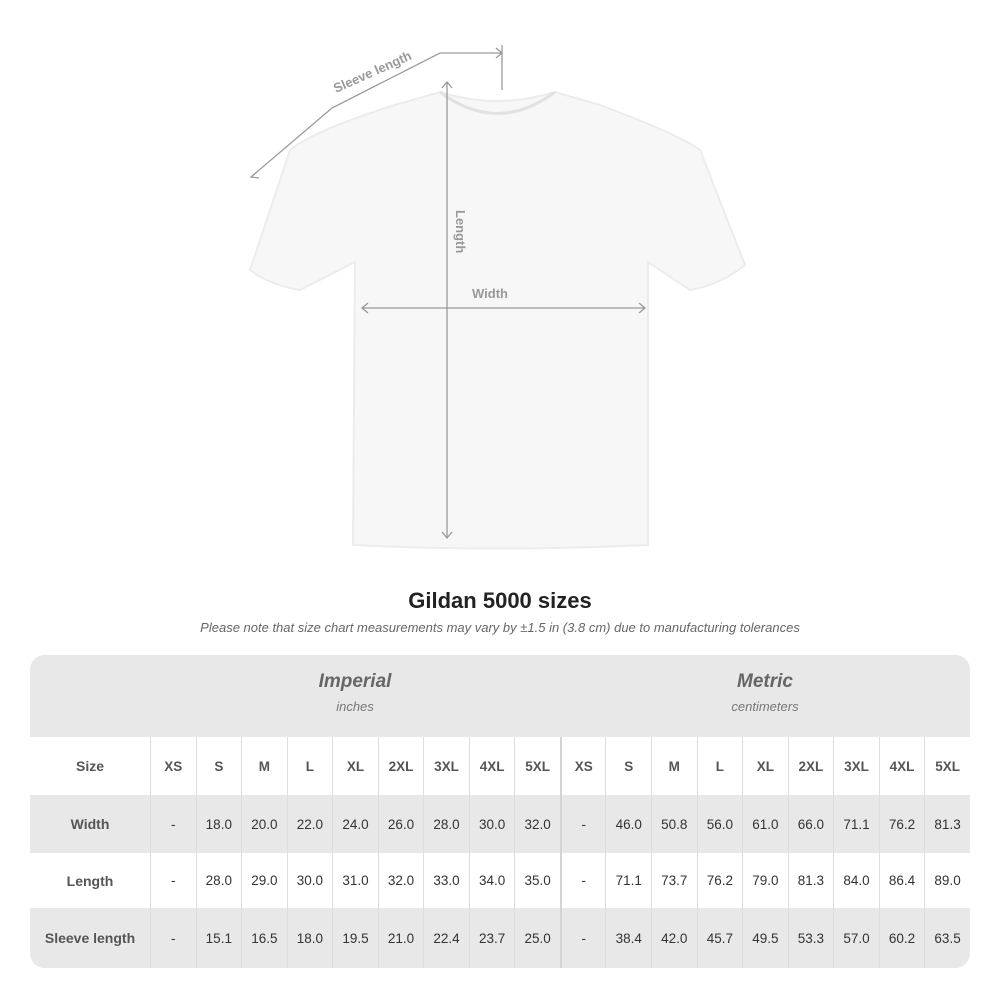 This screenshot has width=1000, height=1000. I want to click on metric-unit: centimeters, so click(765, 706).